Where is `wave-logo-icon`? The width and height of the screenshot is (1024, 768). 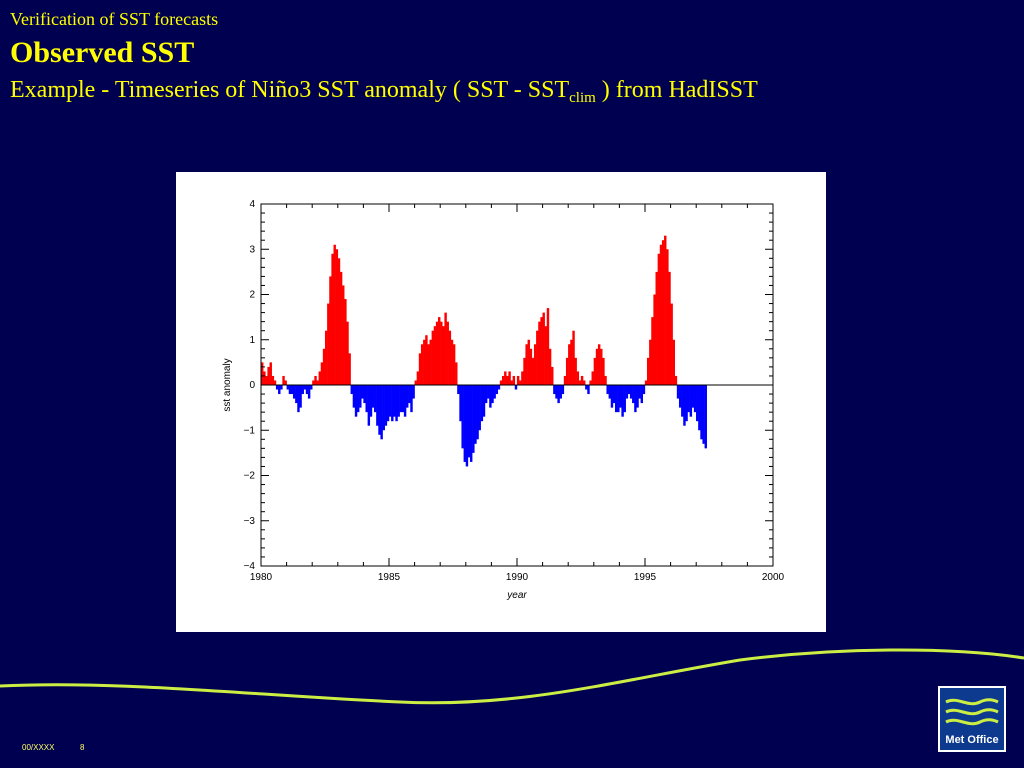
wave-logo-icon is located at coordinates (972, 712).